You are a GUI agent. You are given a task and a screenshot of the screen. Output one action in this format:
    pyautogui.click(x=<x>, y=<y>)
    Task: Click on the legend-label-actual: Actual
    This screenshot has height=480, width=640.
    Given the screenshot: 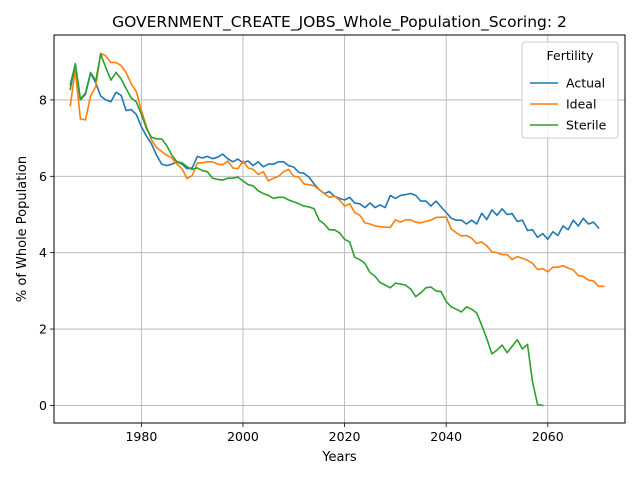 What is the action you would take?
    pyautogui.click(x=585, y=83)
    